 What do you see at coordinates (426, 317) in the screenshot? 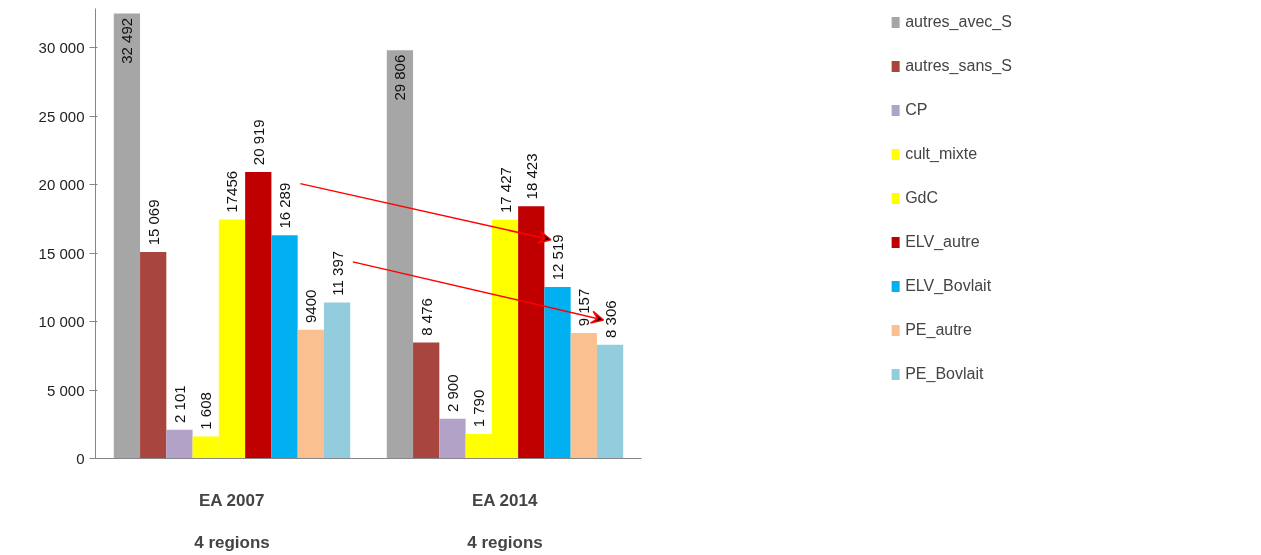
I see `data-label: 8 476` at bounding box center [426, 317].